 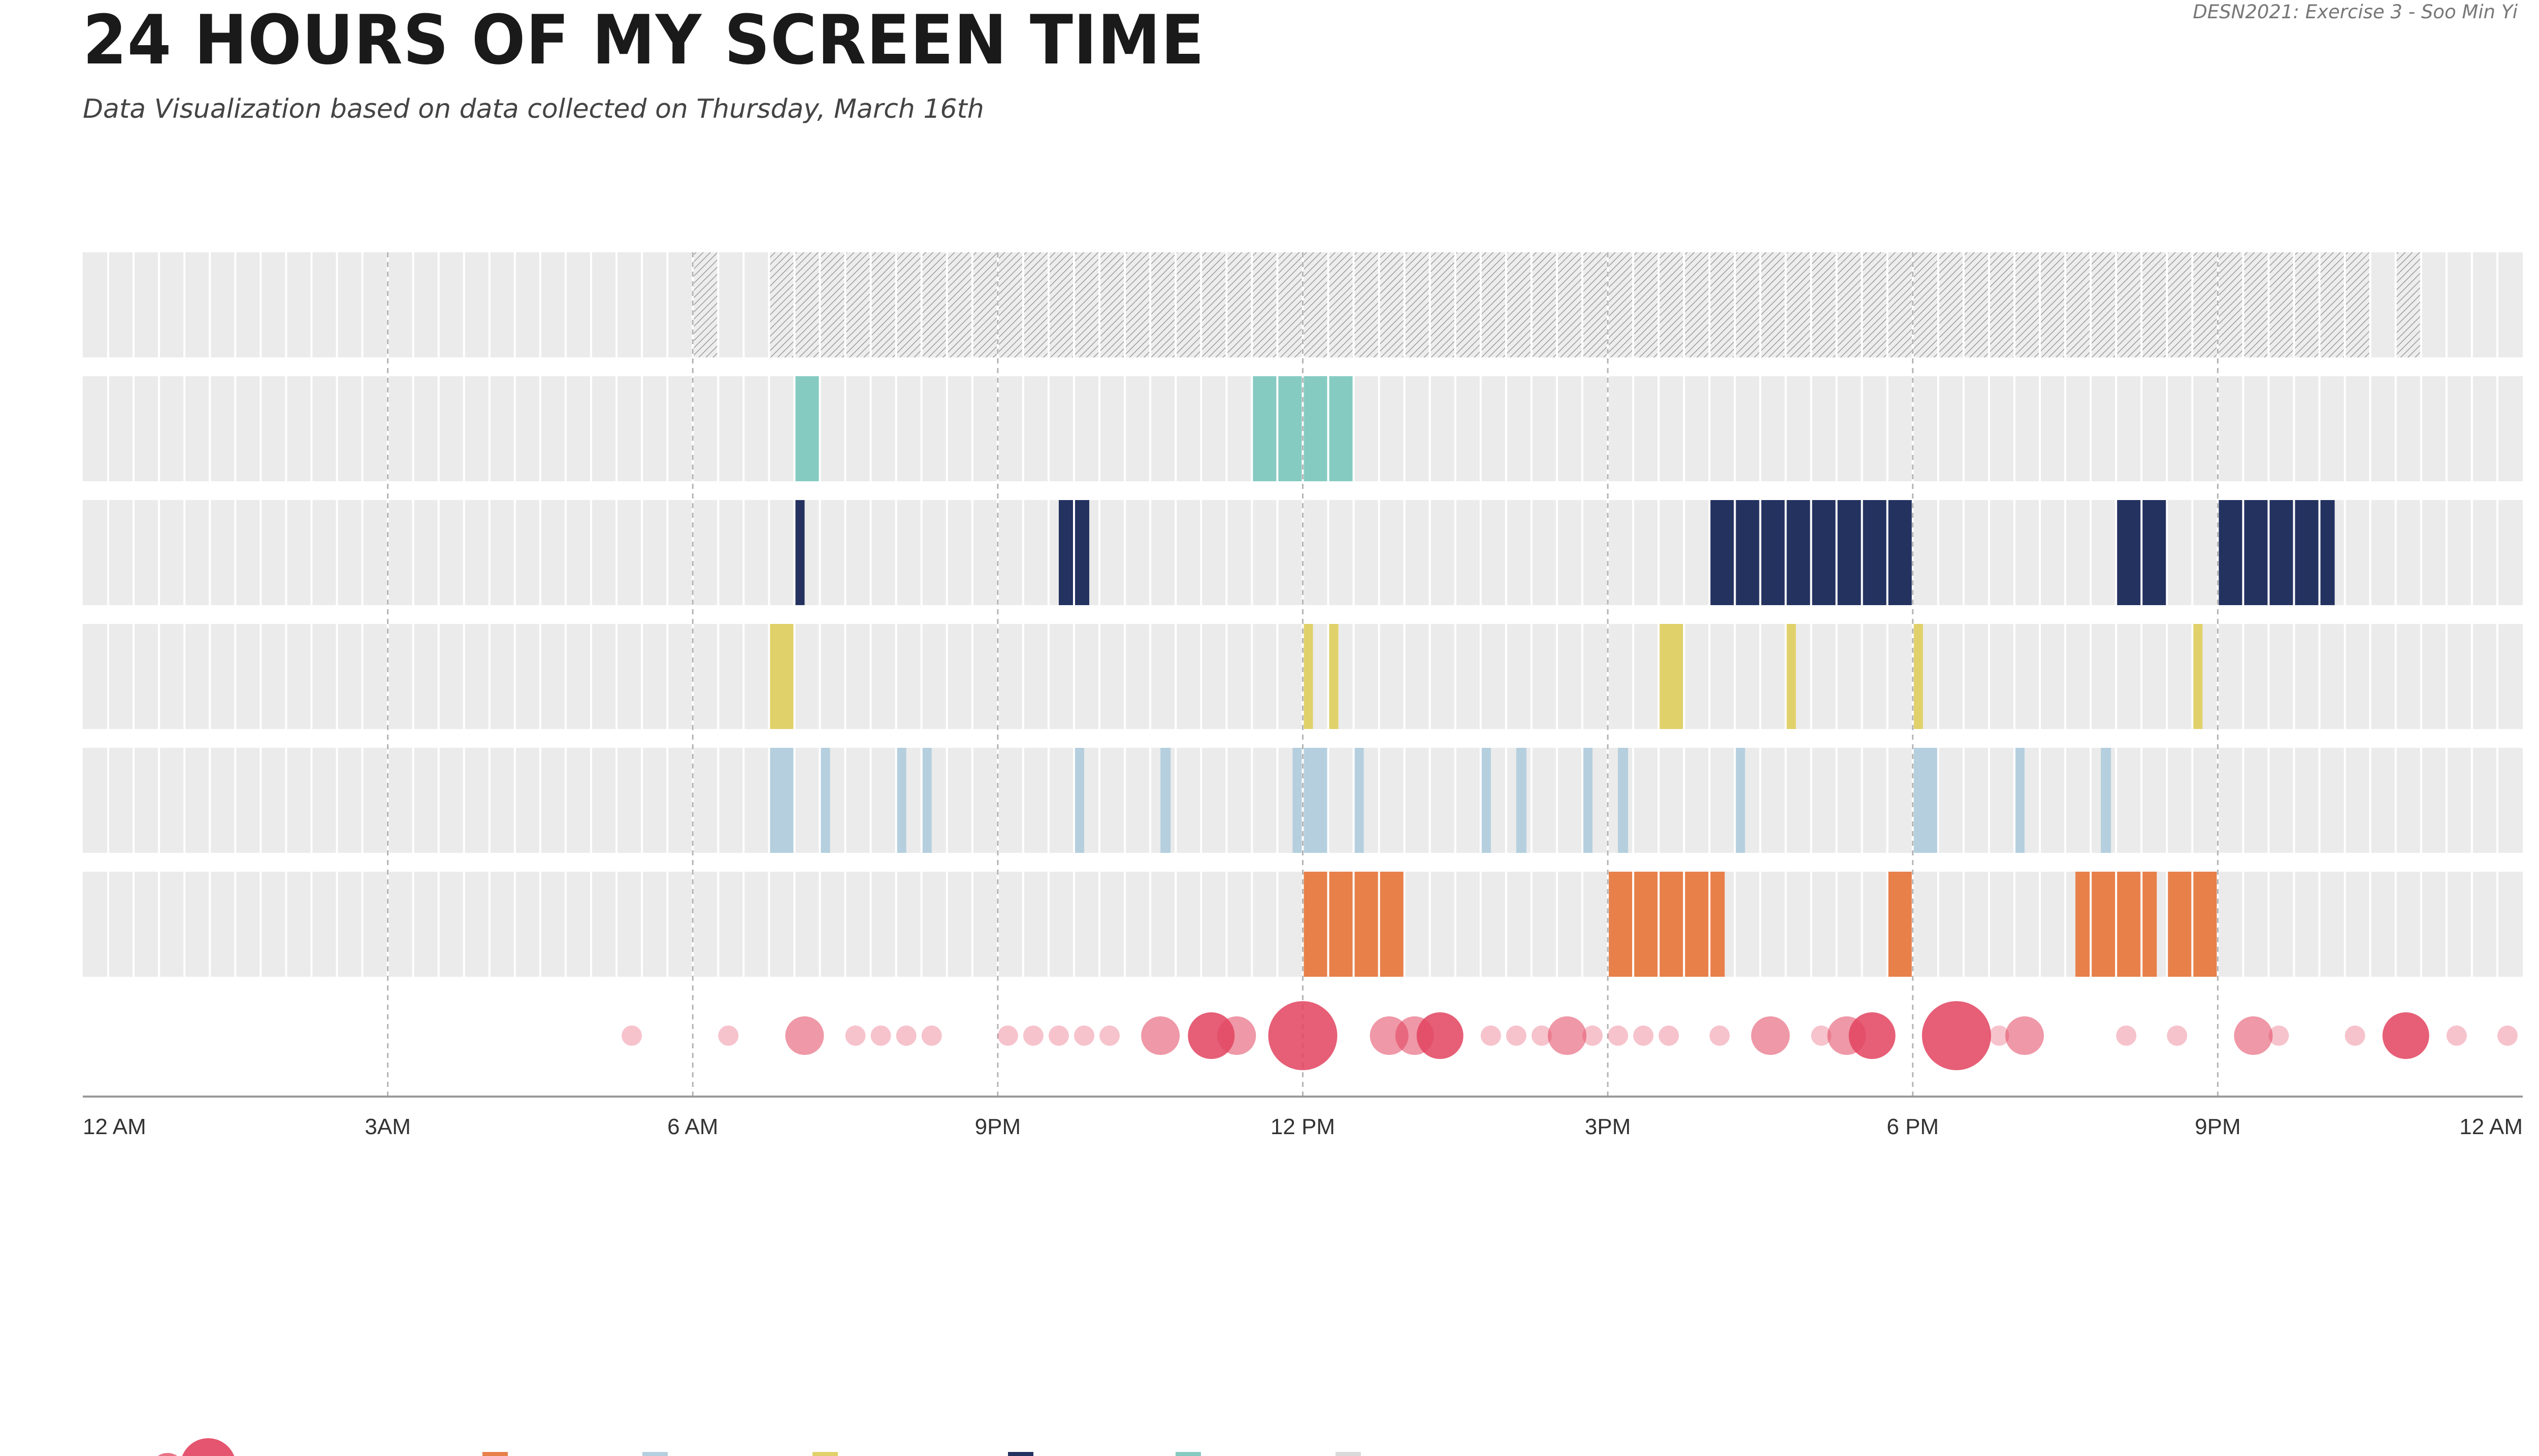 I want to click on chart-title: 24 HOURS OF MY SCREEN TIME, so click(x=644, y=40).